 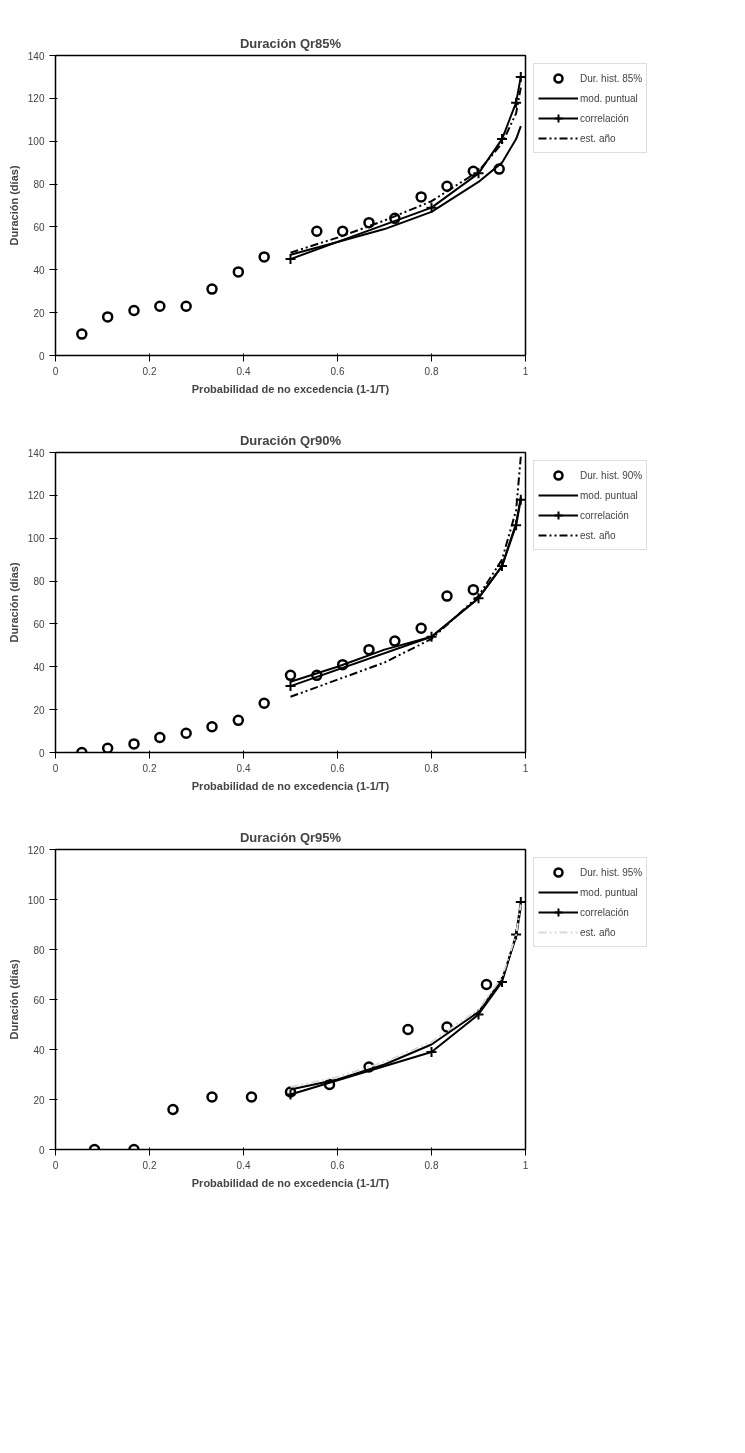 I want to click on legend-label: Dur. hist. 85%, so click(x=611, y=78).